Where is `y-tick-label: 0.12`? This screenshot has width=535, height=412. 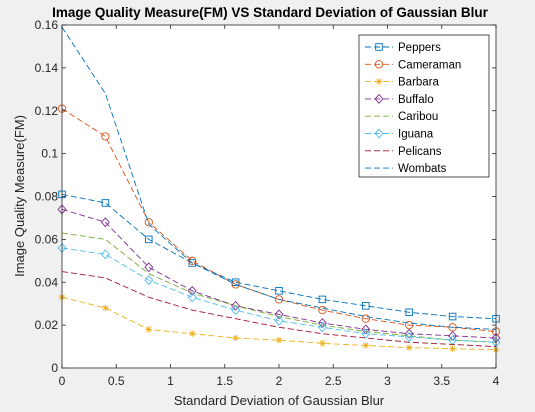 y-tick-label: 0.12 is located at coordinates (47, 111).